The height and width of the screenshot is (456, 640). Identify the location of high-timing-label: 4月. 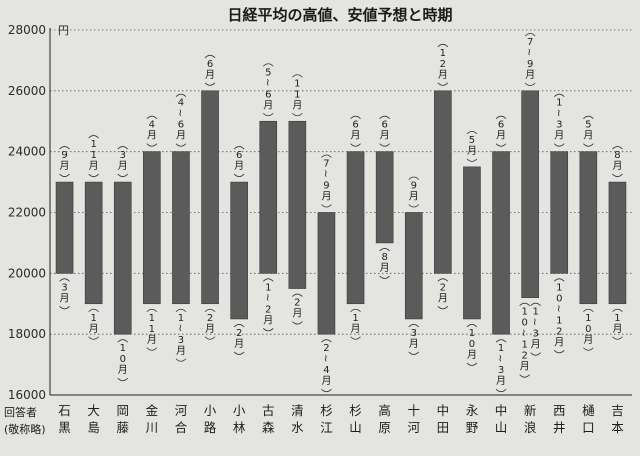
(152, 131).